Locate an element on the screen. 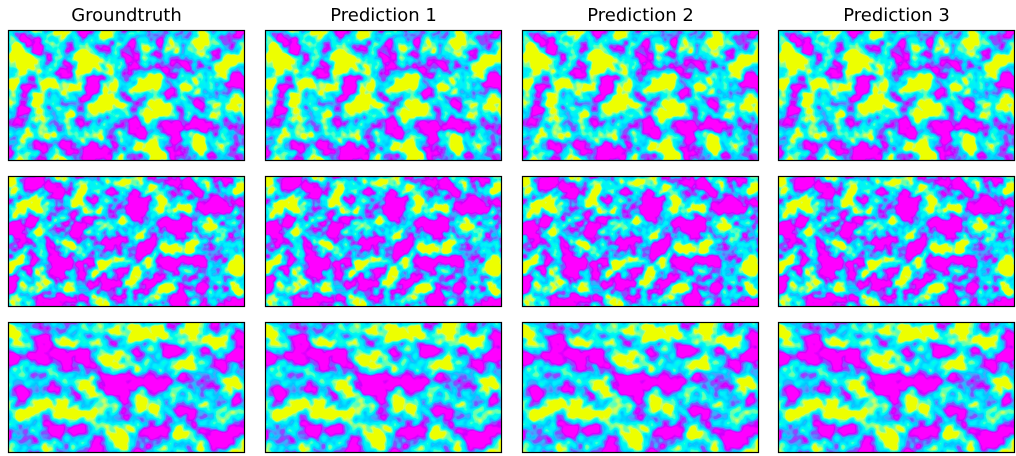 The image size is (1016, 456). column-title: Prediction 2 is located at coordinates (640, 15).